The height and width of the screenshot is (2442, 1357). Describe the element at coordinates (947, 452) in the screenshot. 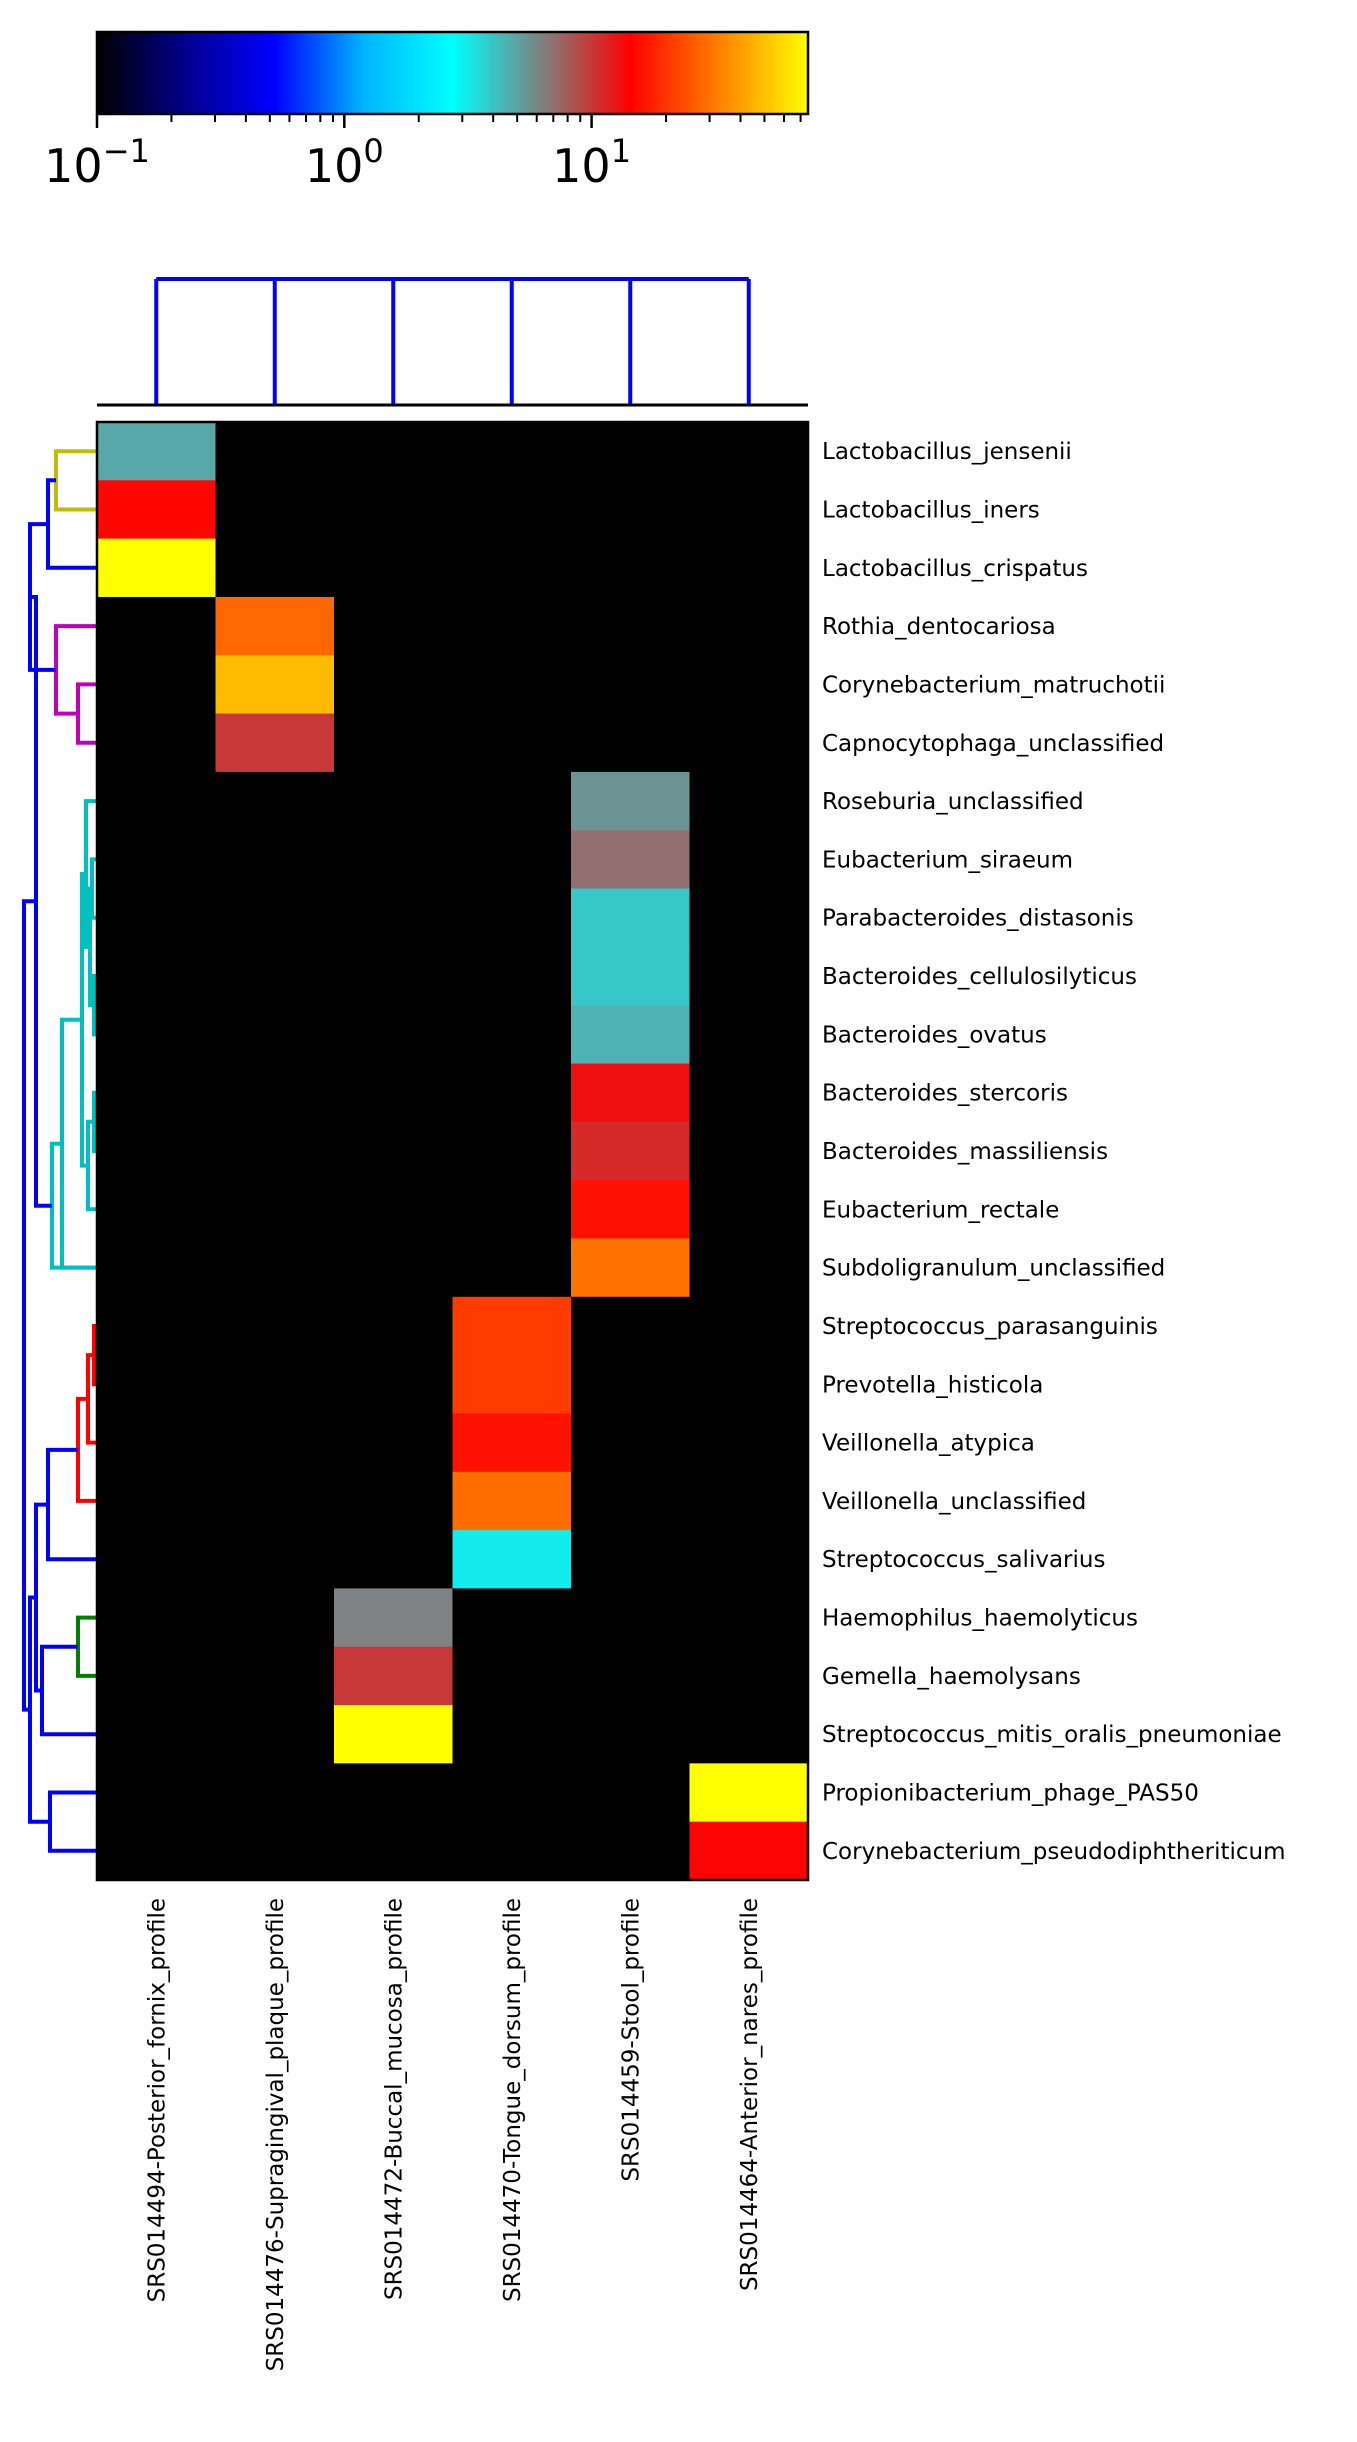

I see `row-label: Lactobacillus_jensenii` at that location.